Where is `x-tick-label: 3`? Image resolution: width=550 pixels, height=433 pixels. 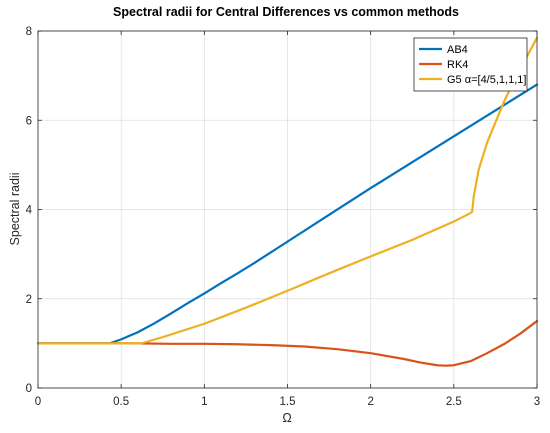
x-tick-label: 3 is located at coordinates (537, 402).